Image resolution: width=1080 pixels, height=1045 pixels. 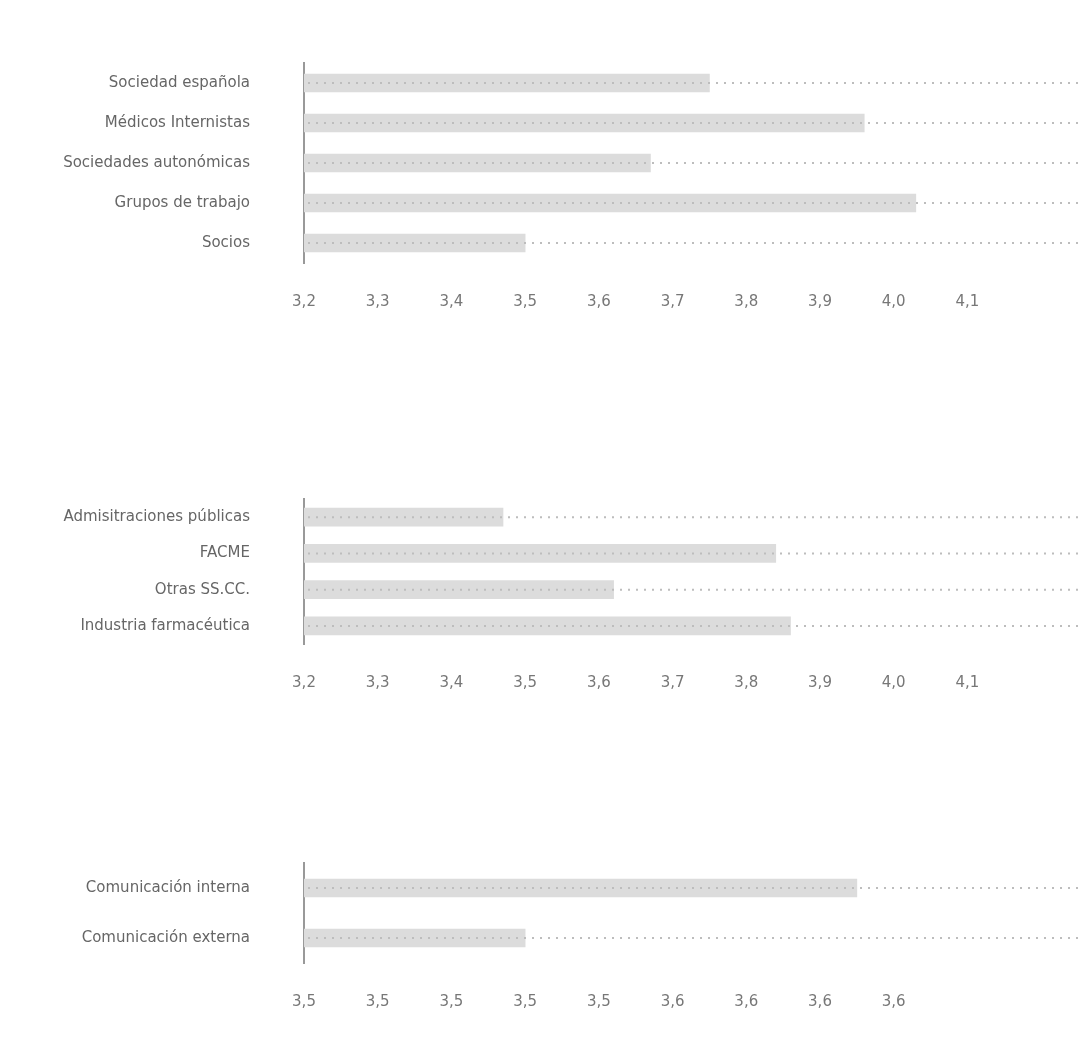 What do you see at coordinates (202, 588) in the screenshot?
I see `y-tick-label: Otras SS.CC.` at bounding box center [202, 588].